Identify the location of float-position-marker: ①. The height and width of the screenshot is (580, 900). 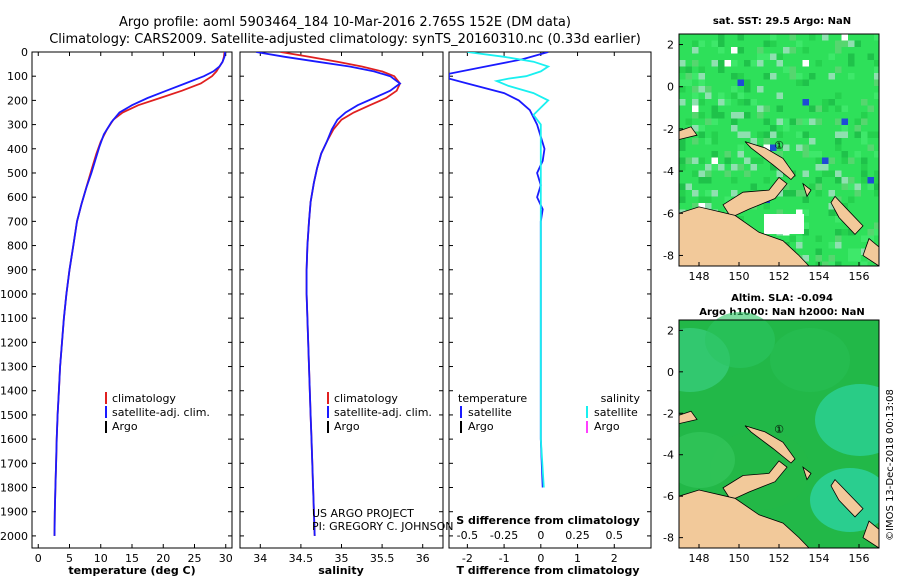
(779, 429).